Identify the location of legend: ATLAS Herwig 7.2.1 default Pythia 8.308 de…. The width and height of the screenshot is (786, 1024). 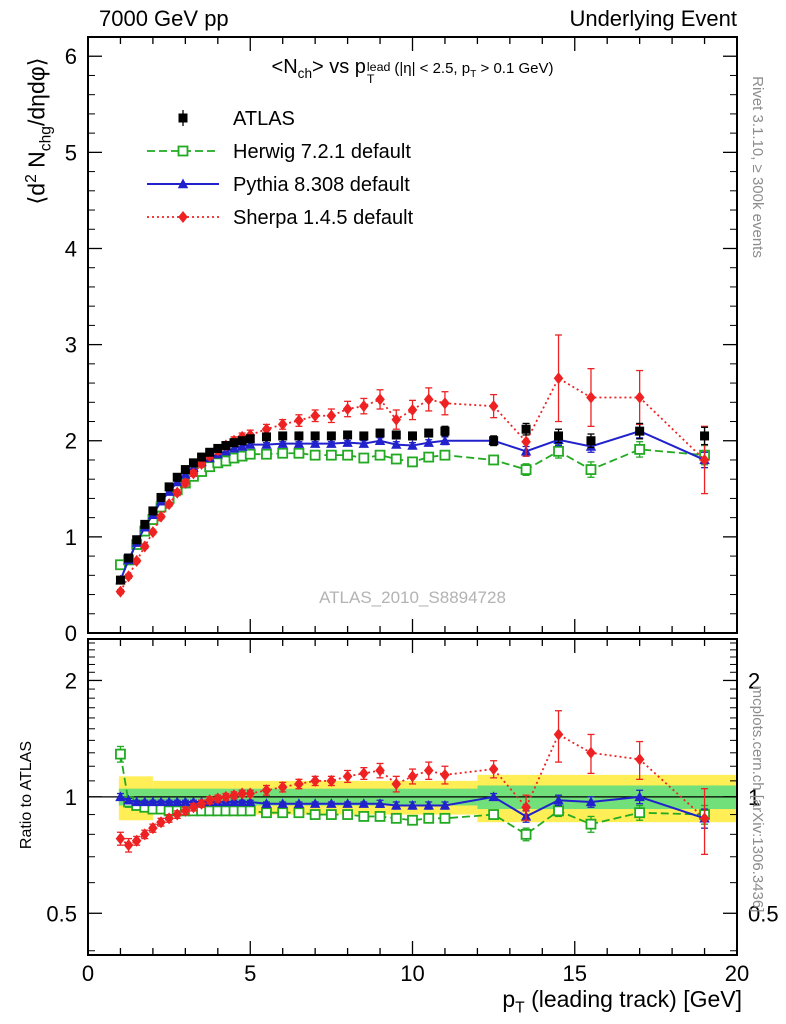
(280, 168).